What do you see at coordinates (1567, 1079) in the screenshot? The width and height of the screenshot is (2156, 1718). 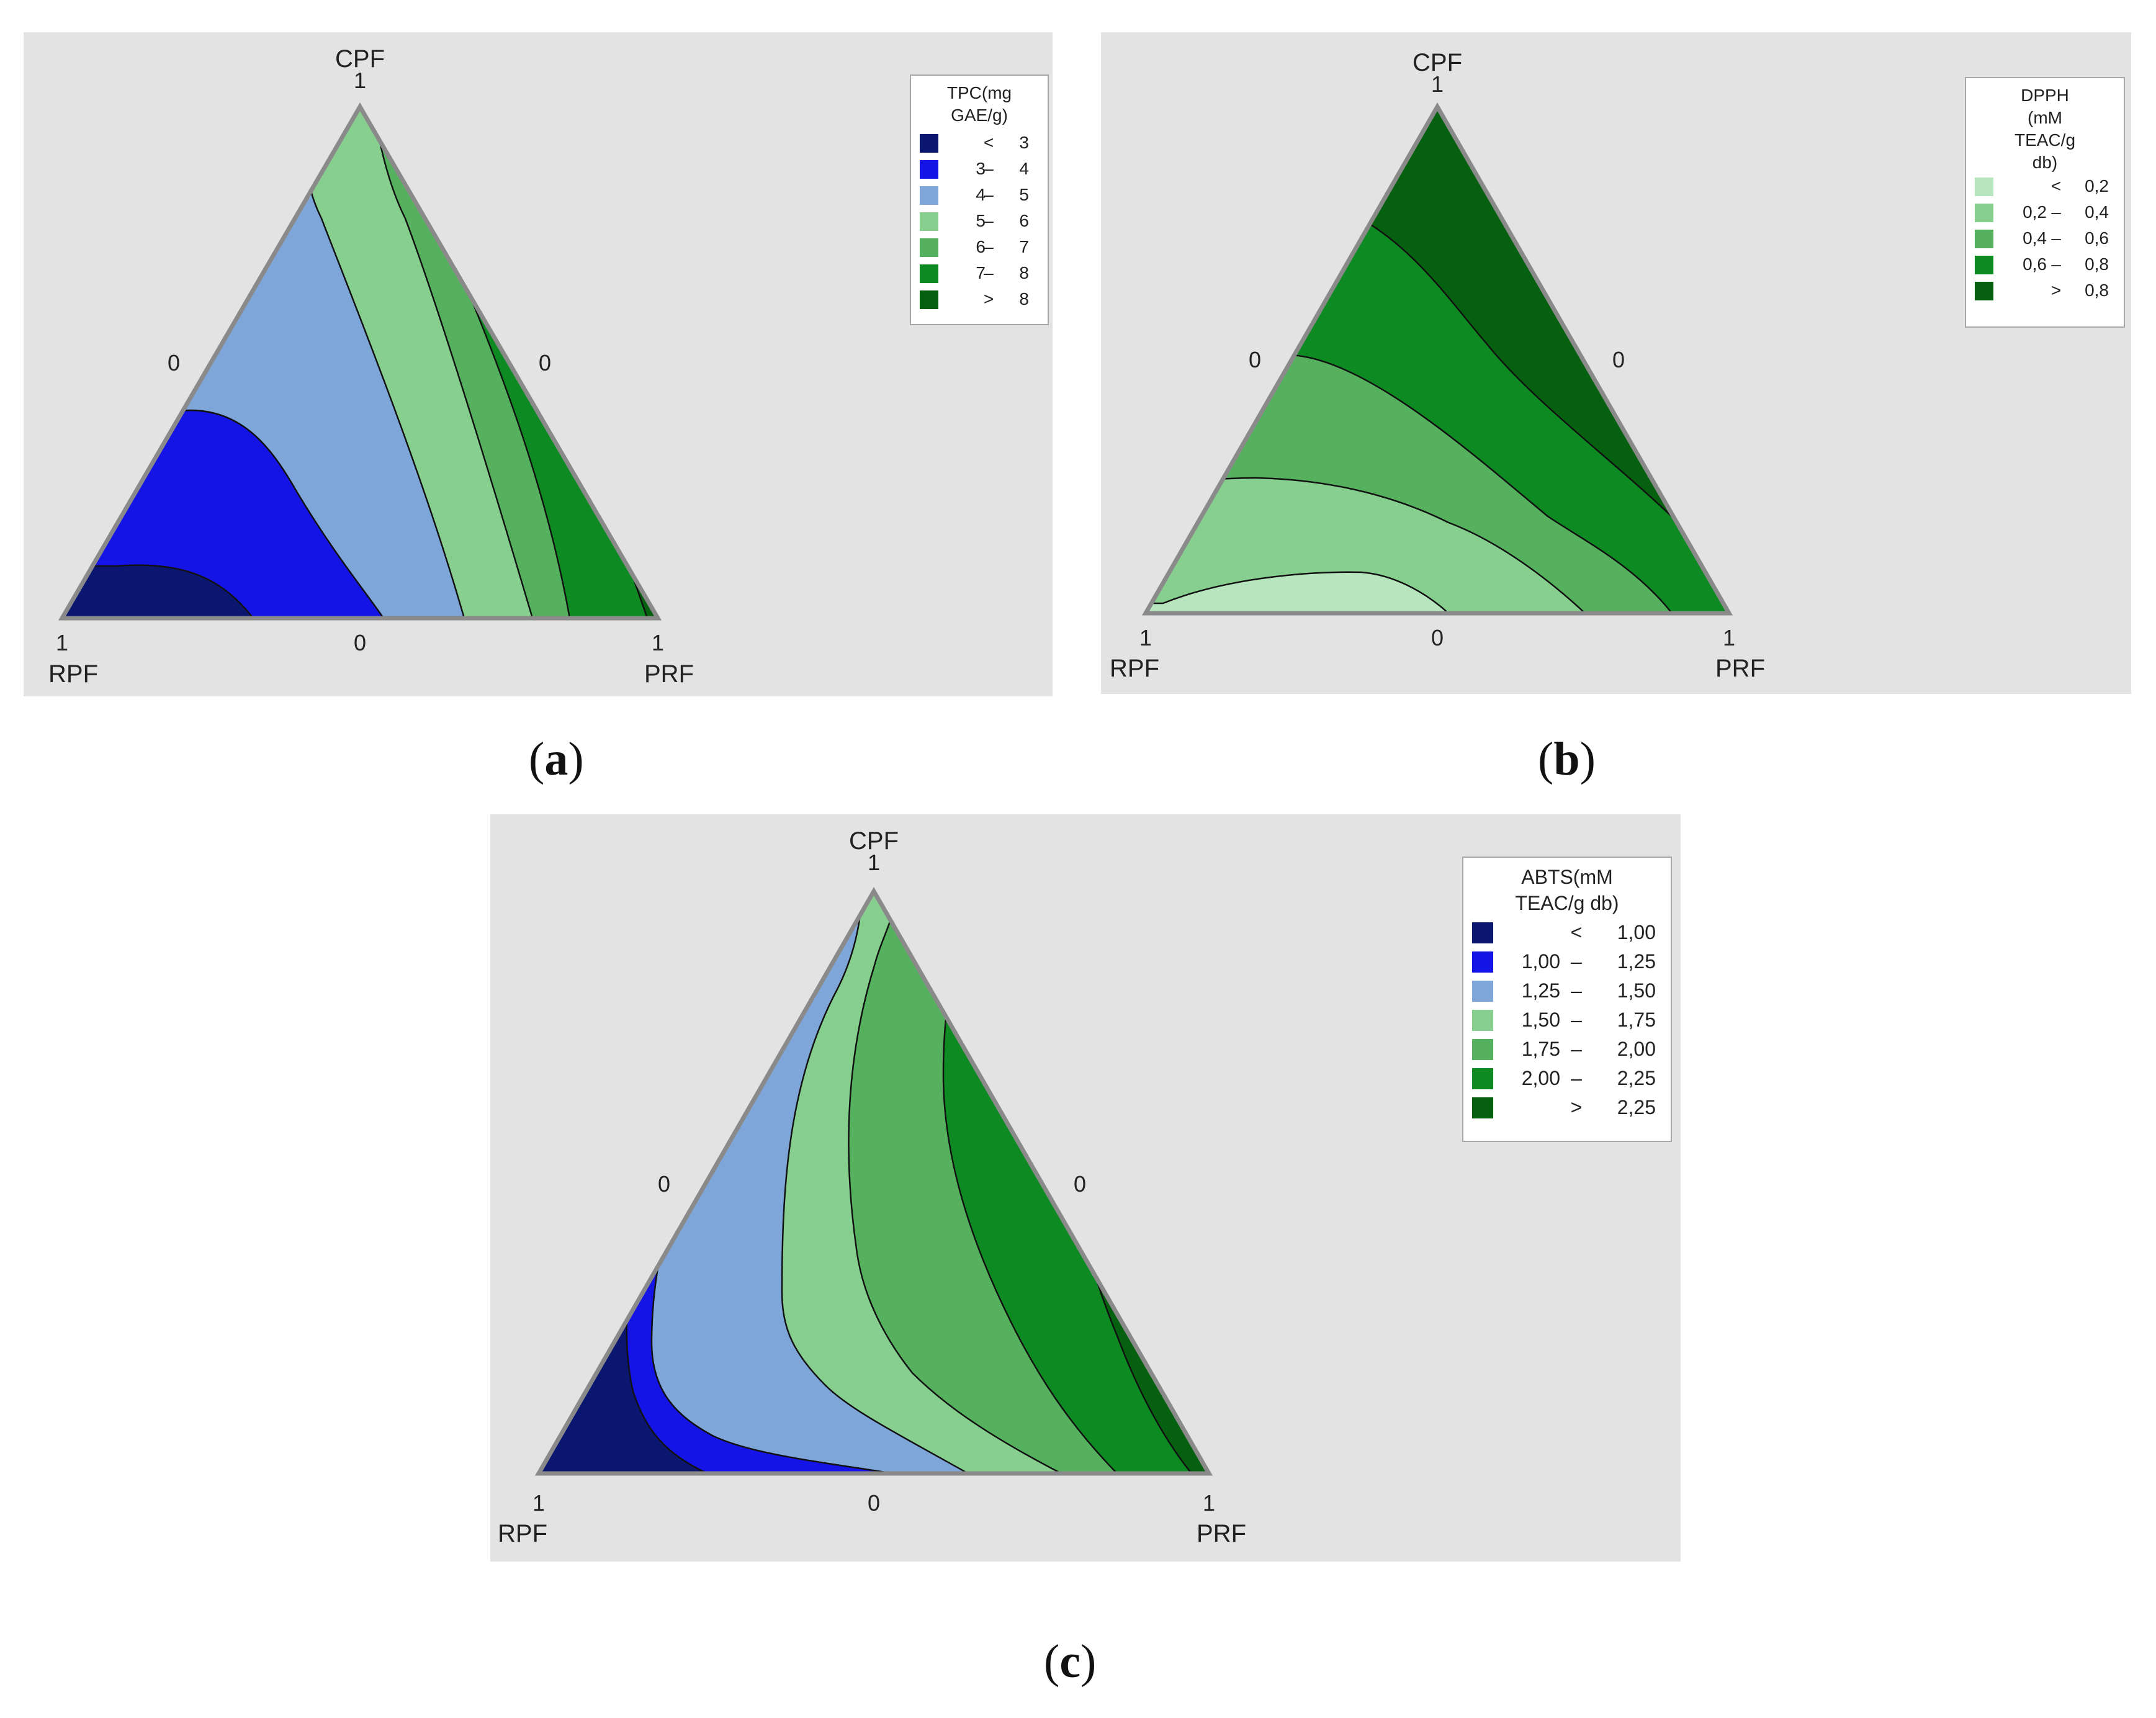 I see `legend-row: 2,00–2,25` at bounding box center [1567, 1079].